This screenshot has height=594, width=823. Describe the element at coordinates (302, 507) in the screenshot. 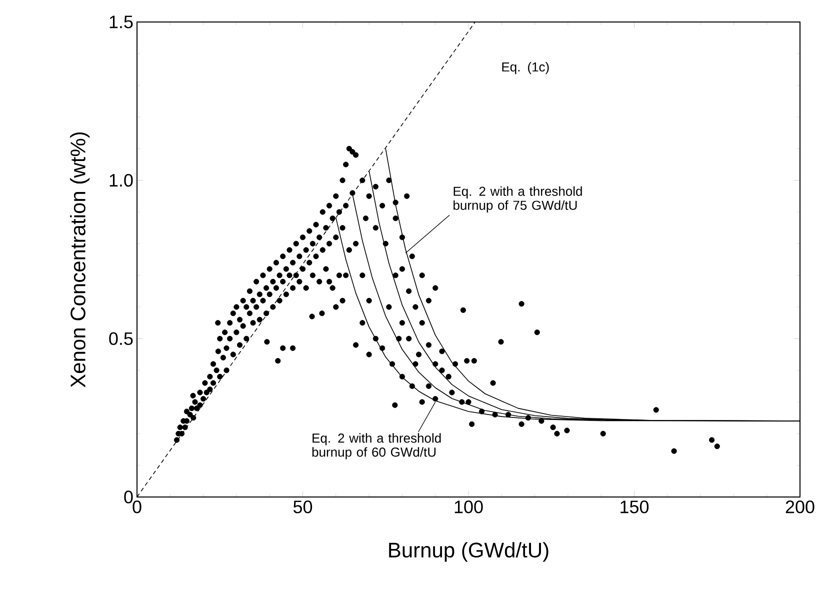

I see `x-tick-label: 50` at that location.